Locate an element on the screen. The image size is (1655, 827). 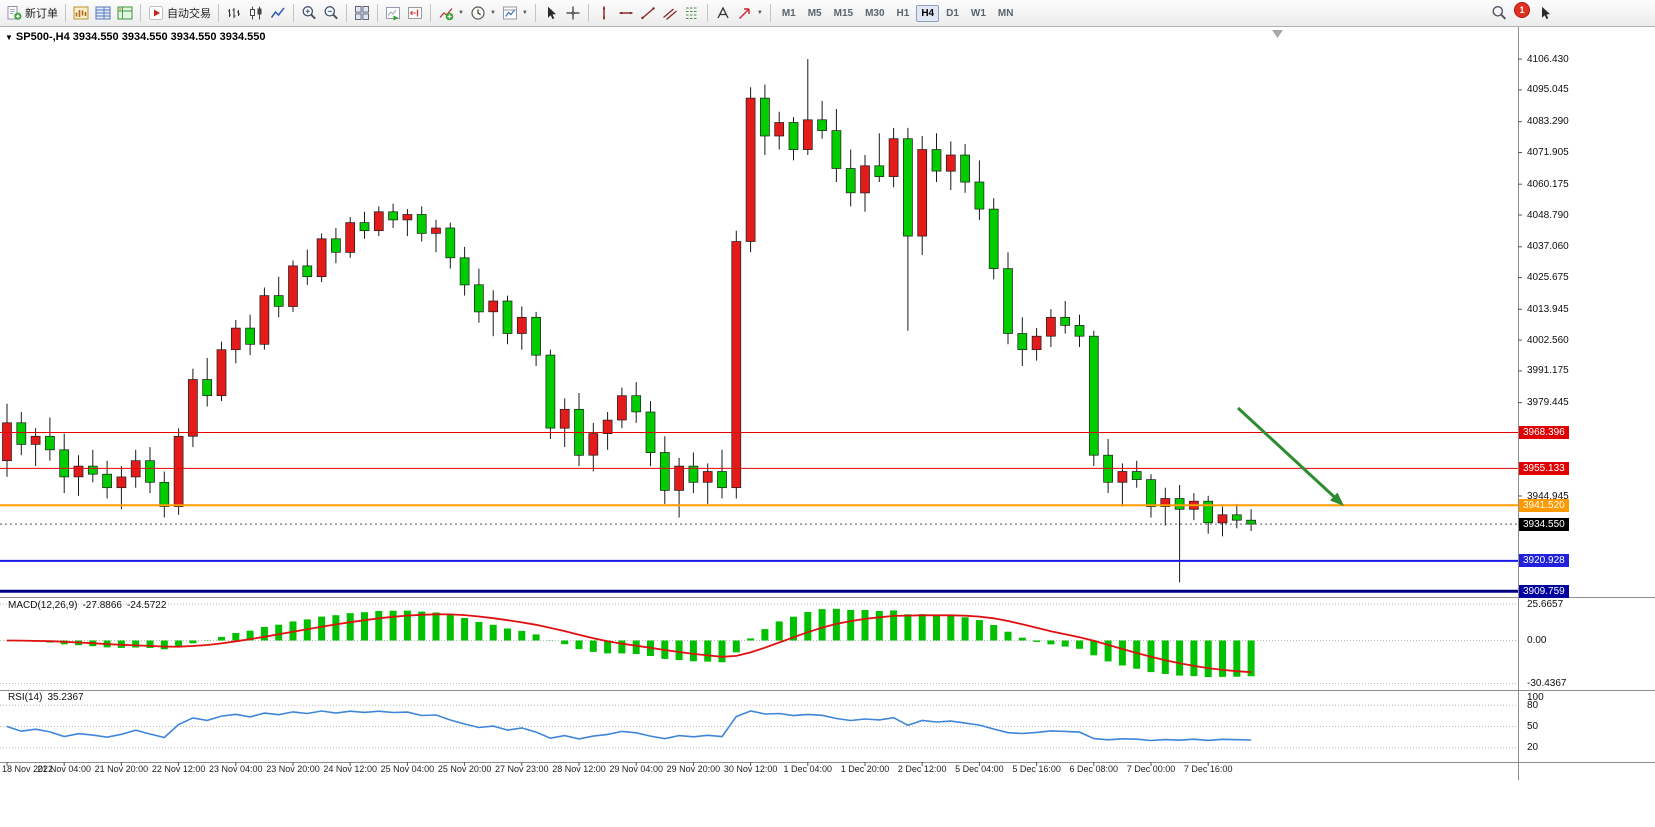
toolbar-right: 1 is located at coordinates (1522, 13).